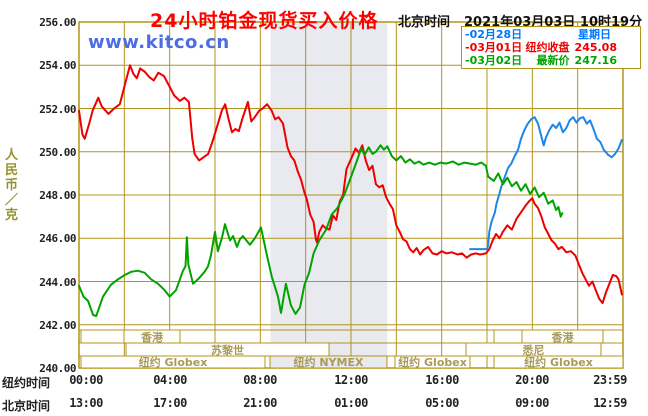 The height and width of the screenshot is (416, 648). I want to click on legend-row-tuesday: -03月02日 最新价 247.16, so click(551, 60).